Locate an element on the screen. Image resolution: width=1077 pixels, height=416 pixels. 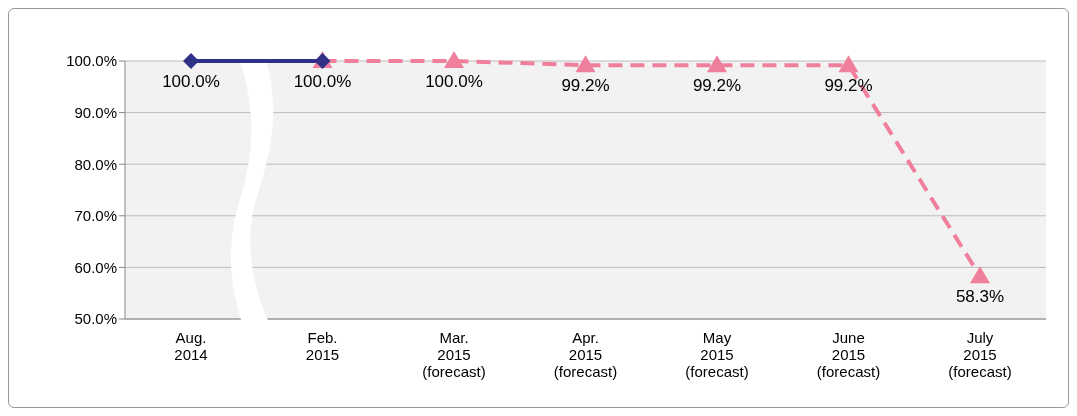
y-tick-label: 70.0% is located at coordinates (95, 216).